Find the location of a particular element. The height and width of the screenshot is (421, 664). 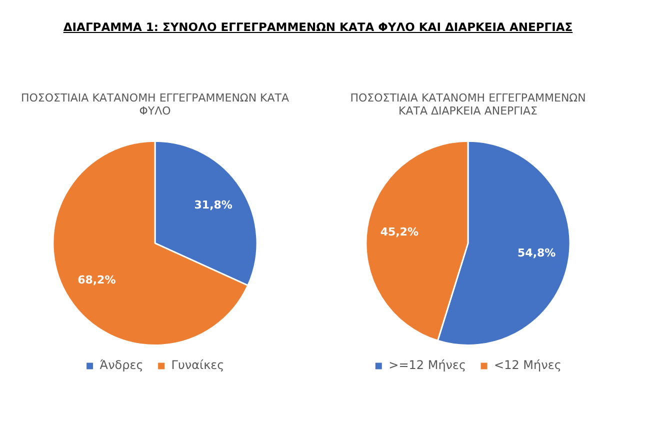

legend-label: <12 Μήνες is located at coordinates (528, 365).